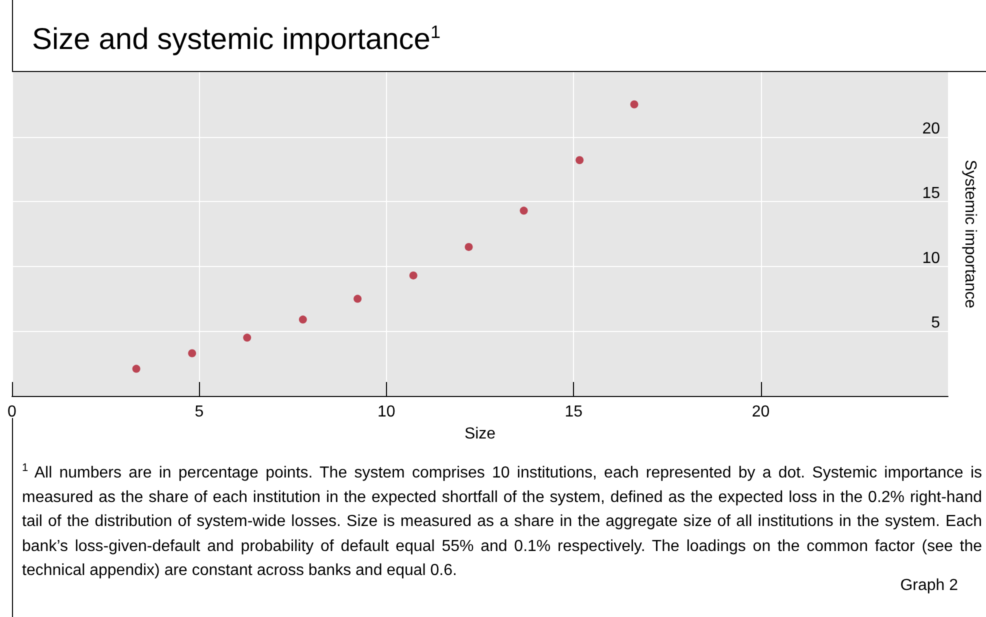 This screenshot has width=986, height=617. I want to click on y-tick-label: 10, so click(931, 258).